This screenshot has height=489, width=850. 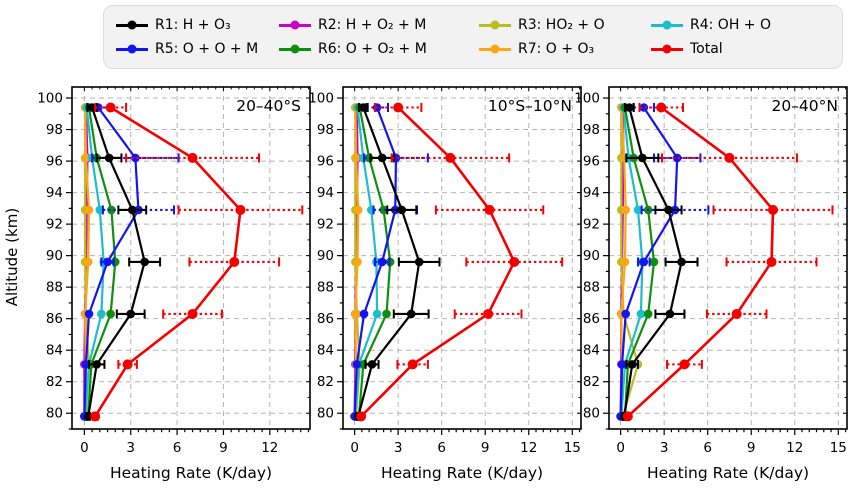 I want to click on legend-label: R3: HO₂ + O, so click(x=561, y=25).